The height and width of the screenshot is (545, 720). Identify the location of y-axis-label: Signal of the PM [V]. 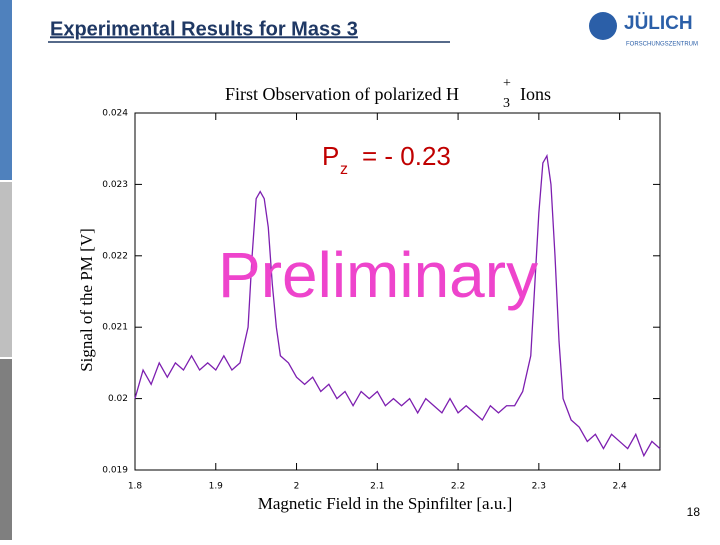
(86, 300).